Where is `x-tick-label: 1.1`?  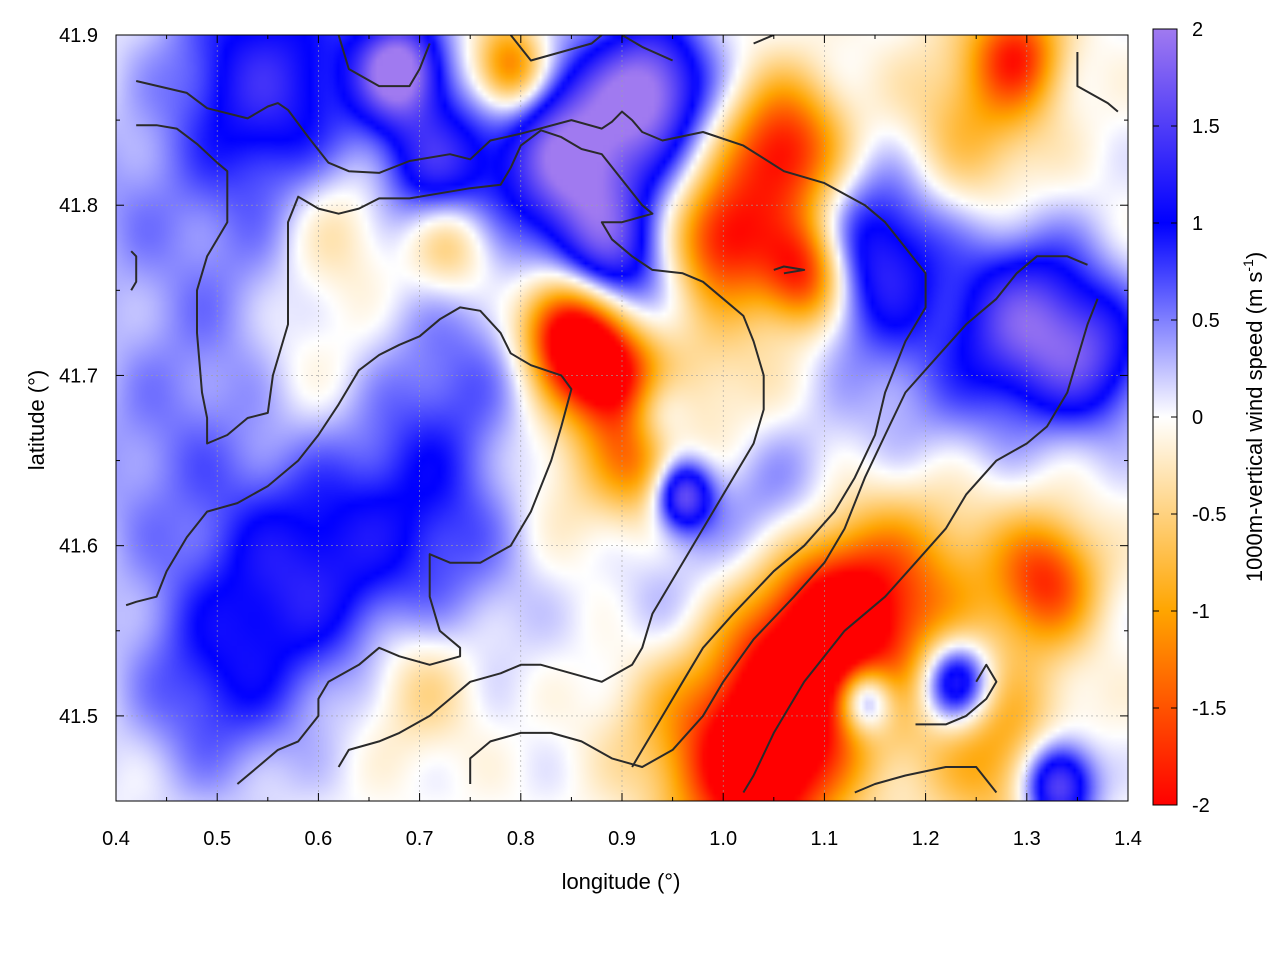
x-tick-label: 1.1 is located at coordinates (824, 839).